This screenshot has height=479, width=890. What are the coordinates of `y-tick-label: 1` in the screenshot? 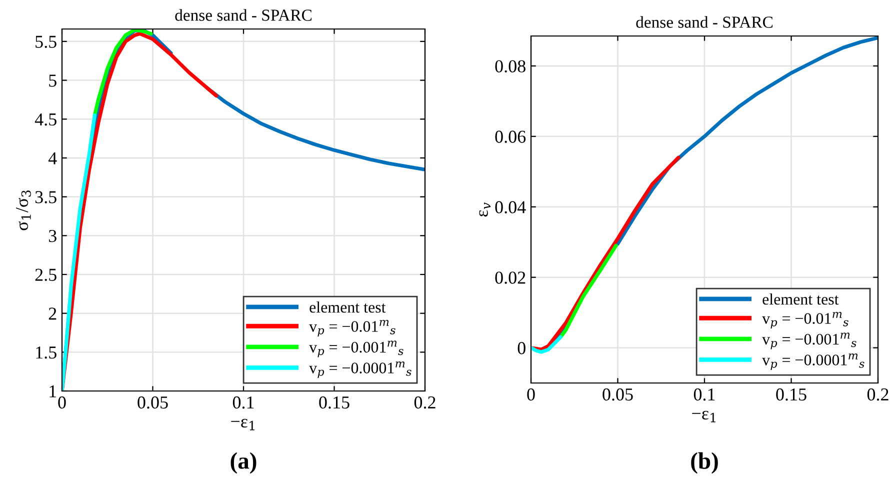 It's located at (53, 391).